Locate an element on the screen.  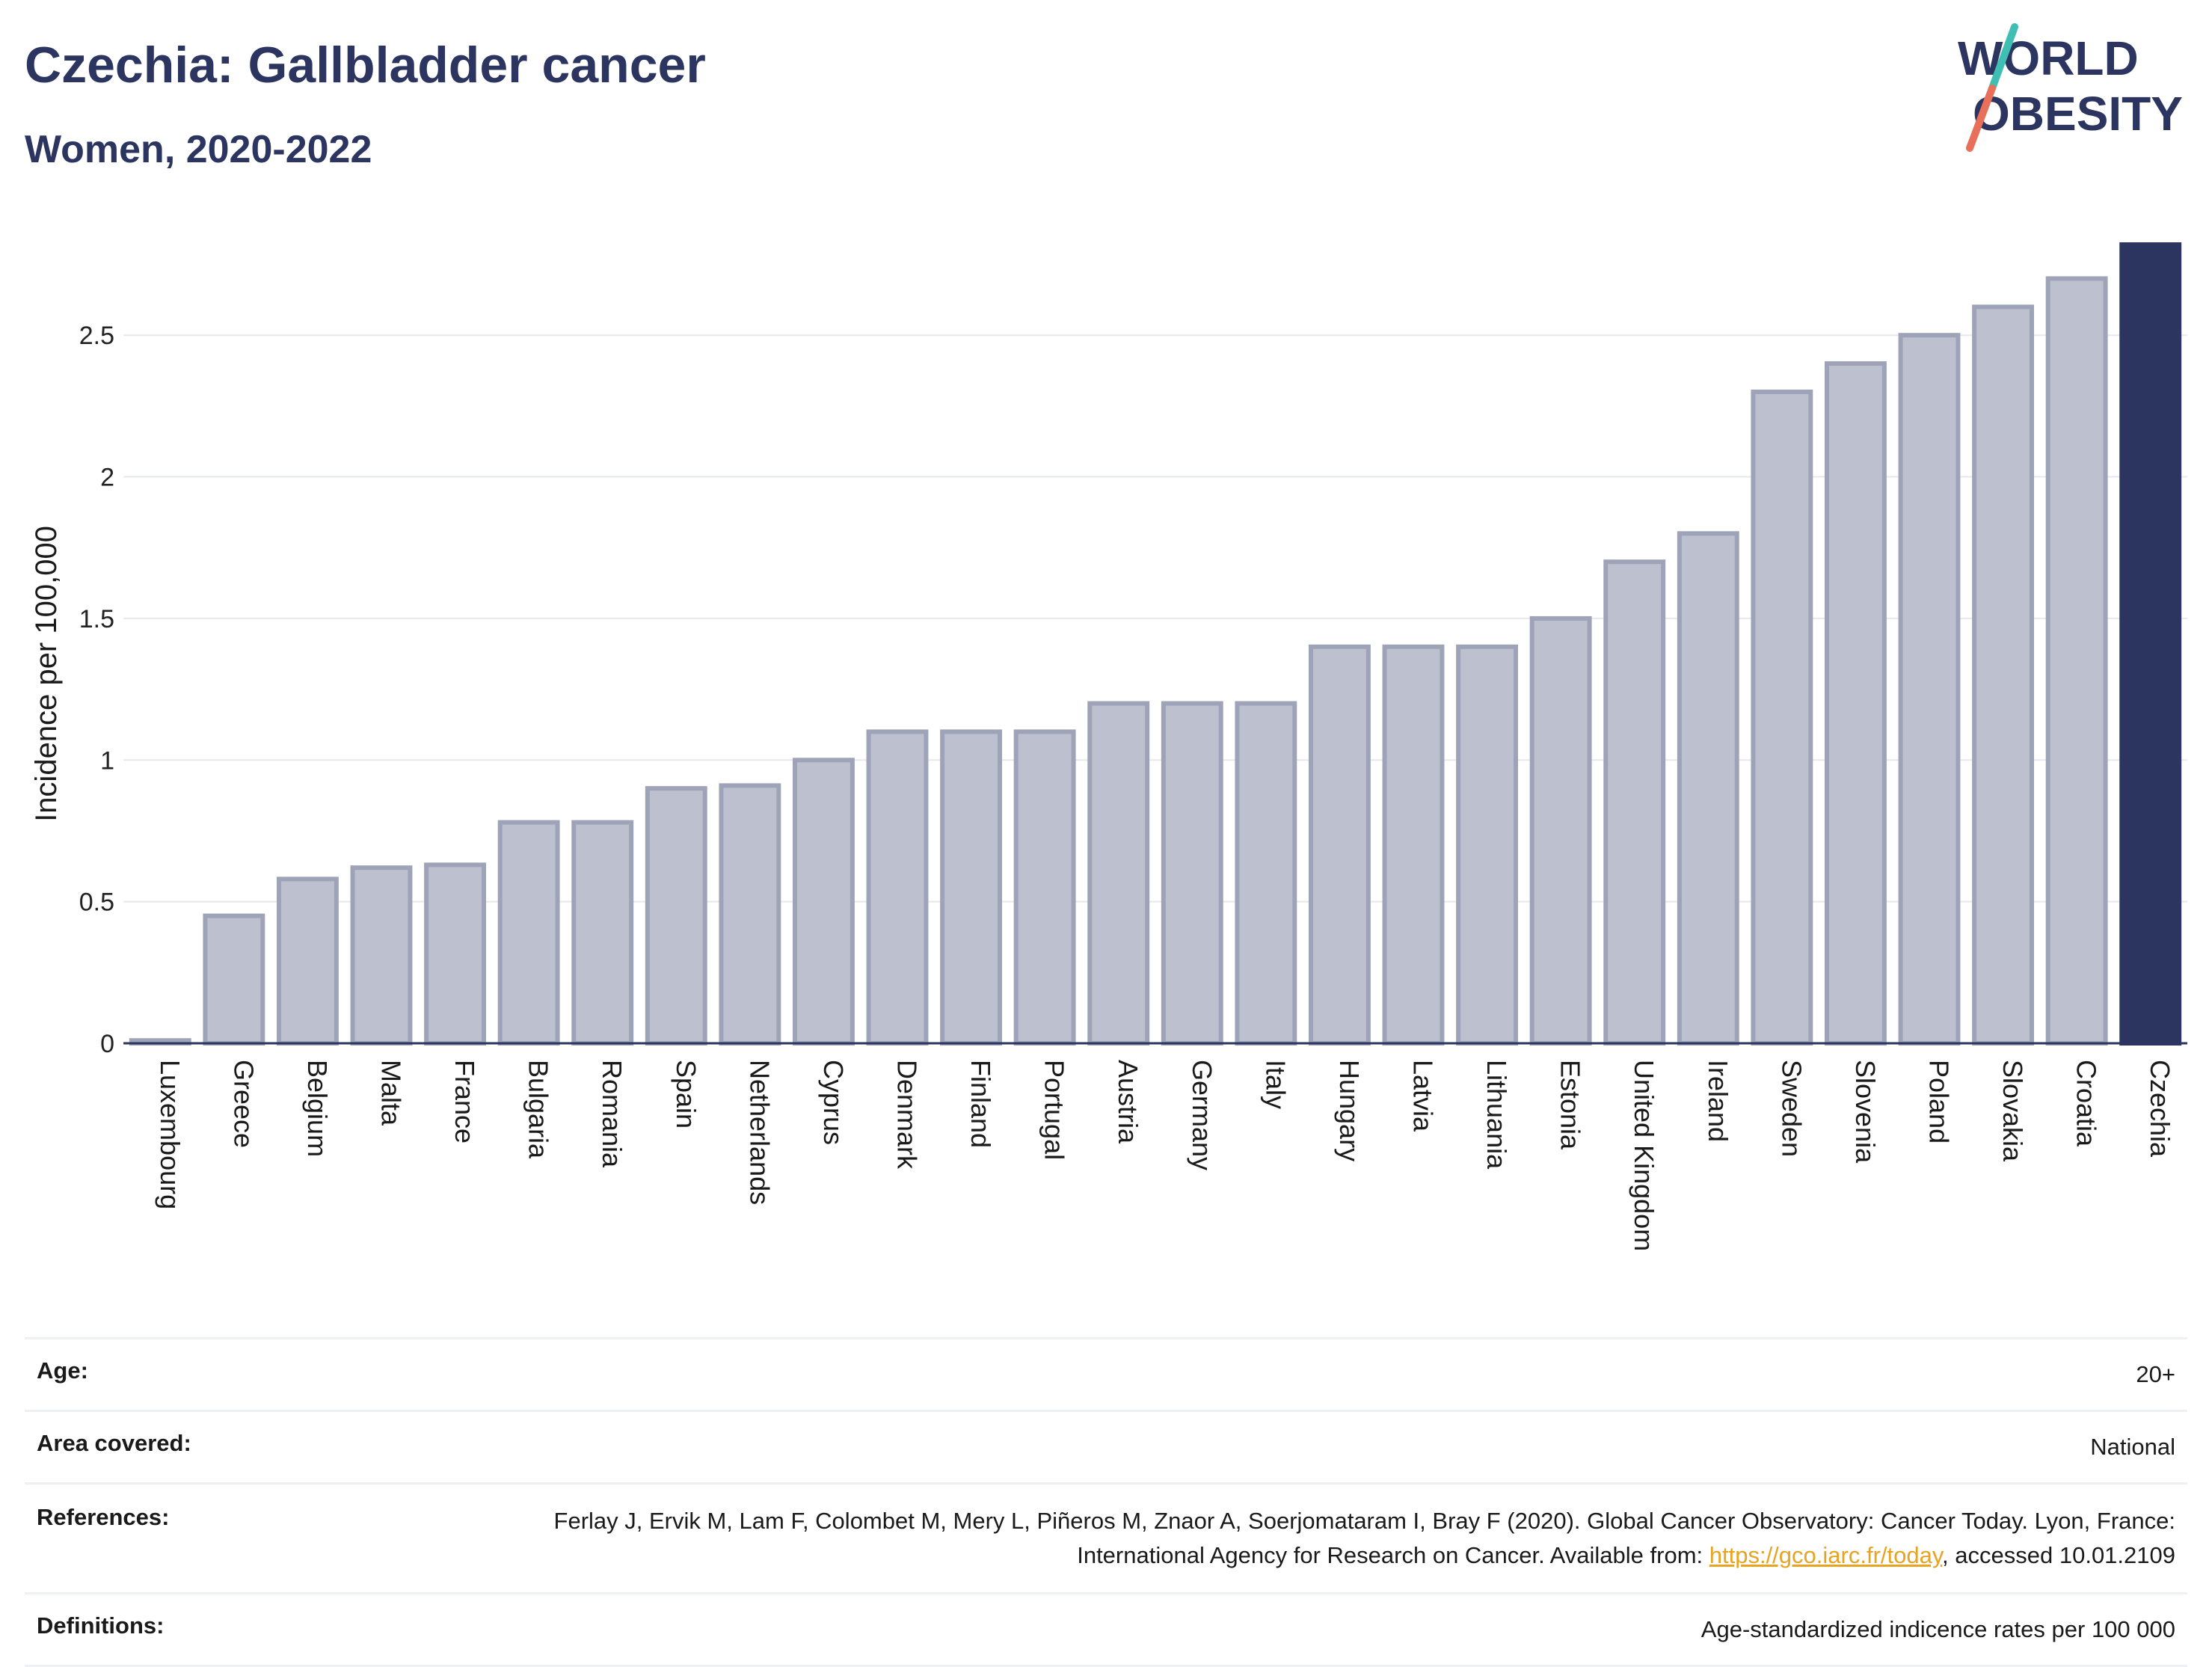
x-tick-label: Lithuania is located at coordinates (1496, 1115).